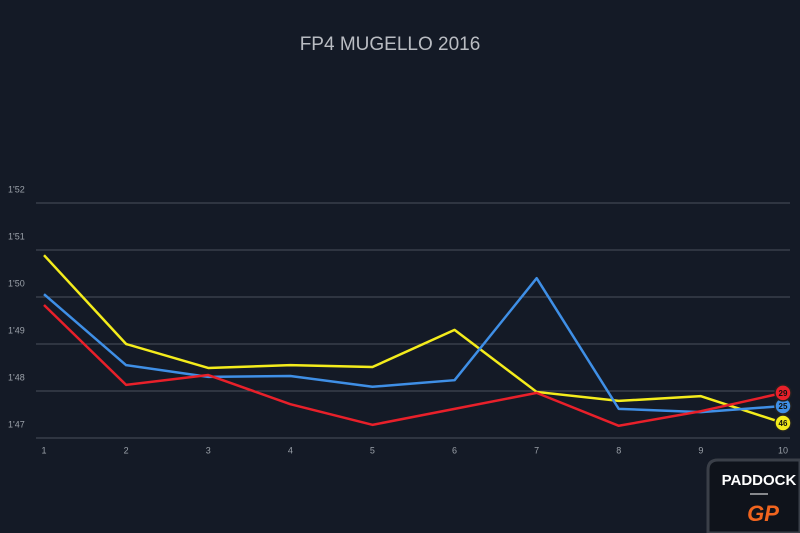  Describe the element at coordinates (126, 450) in the screenshot. I see `x-tick-label: 2` at that location.